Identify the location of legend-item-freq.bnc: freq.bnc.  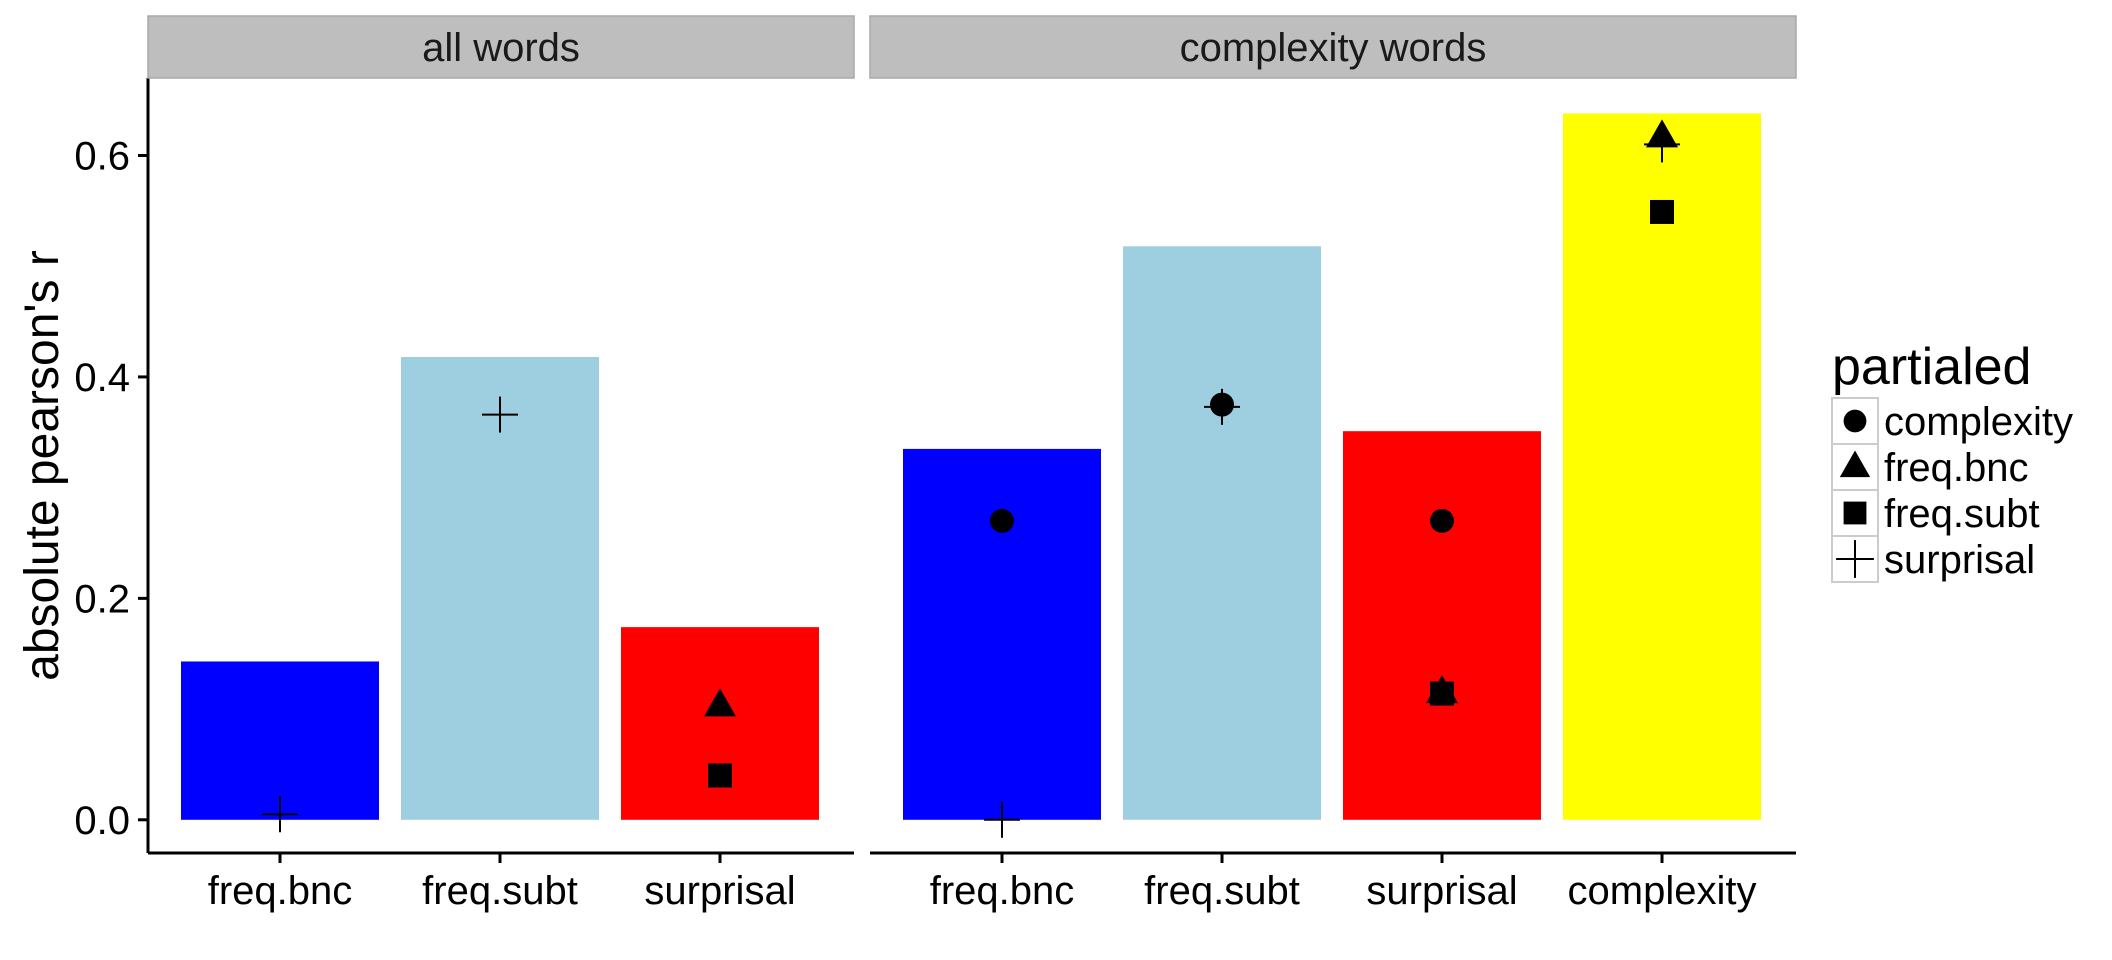
(1930, 467).